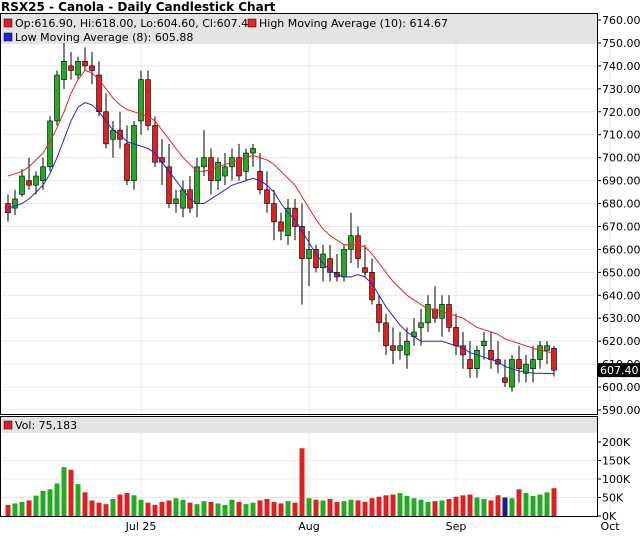 Image resolution: width=640 pixels, height=536 pixels. Describe the element at coordinates (299, 425) in the screenshot. I see `volume-legend-bg` at that location.